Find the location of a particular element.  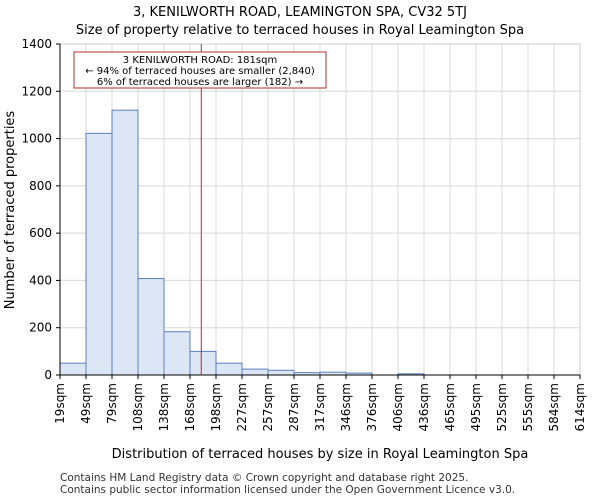

y-tick-label: 1000 is located at coordinates (36, 139).